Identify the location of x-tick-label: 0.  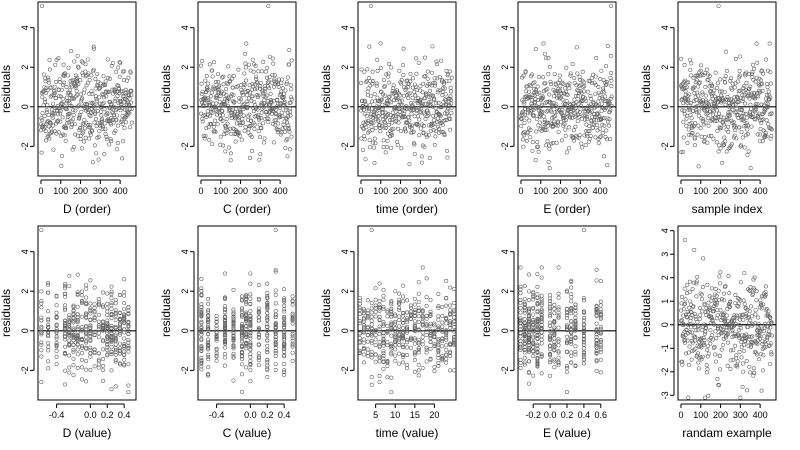
(360, 191).